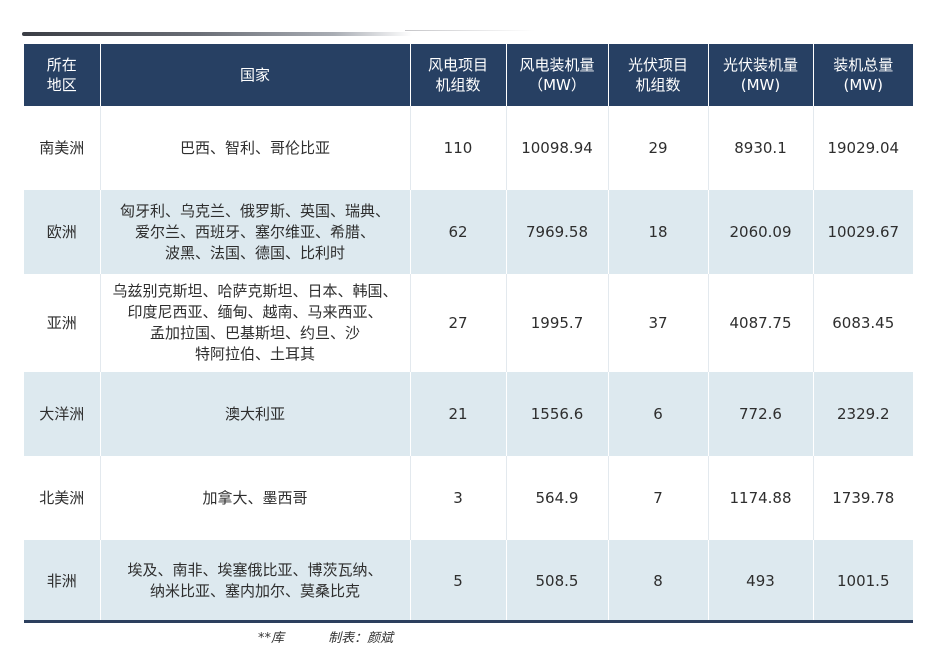  What do you see at coordinates (254, 581) in the screenshot?
I see `cell-countries: 埃及、南非、埃塞俄比亚、博茨瓦纳、 纳米比亚、塞内加尔、莫桑比克` at bounding box center [254, 581].